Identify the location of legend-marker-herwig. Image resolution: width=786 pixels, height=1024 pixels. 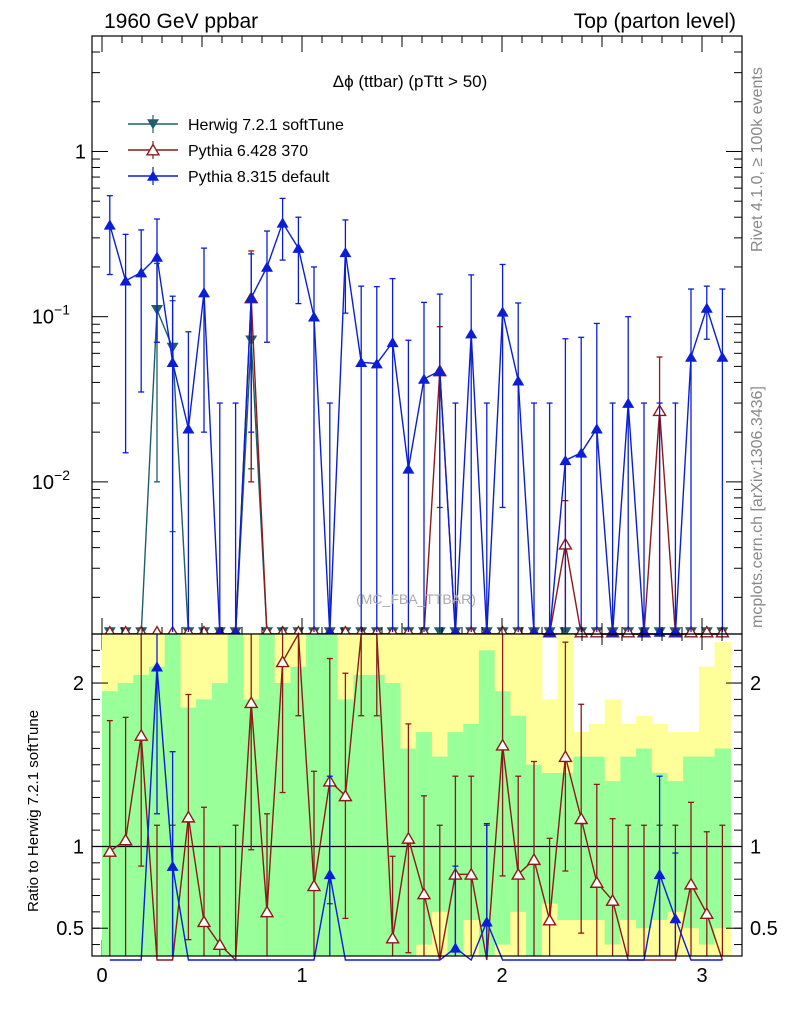
(153, 124).